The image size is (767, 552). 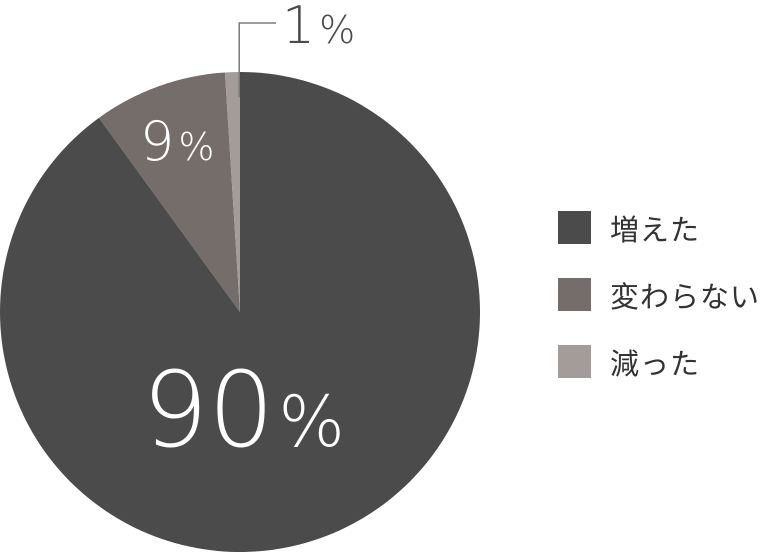 I want to click on data-label-1: 9%, so click(x=177, y=141).